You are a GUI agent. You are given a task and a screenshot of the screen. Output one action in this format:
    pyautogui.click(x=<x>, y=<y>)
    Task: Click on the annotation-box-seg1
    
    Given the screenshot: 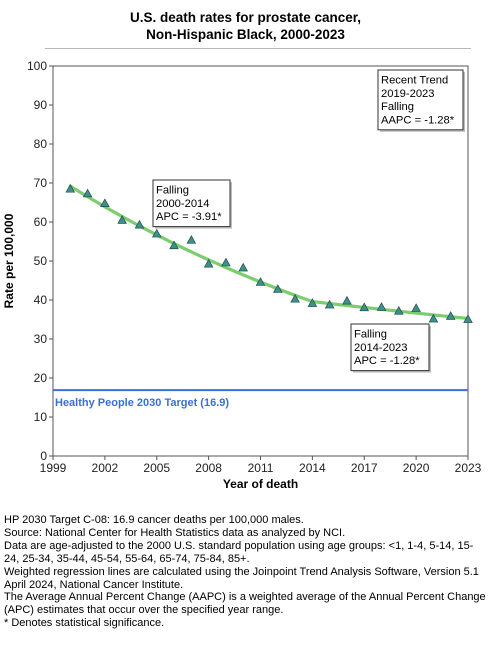 What is the action you would take?
    pyautogui.click(x=191, y=203)
    